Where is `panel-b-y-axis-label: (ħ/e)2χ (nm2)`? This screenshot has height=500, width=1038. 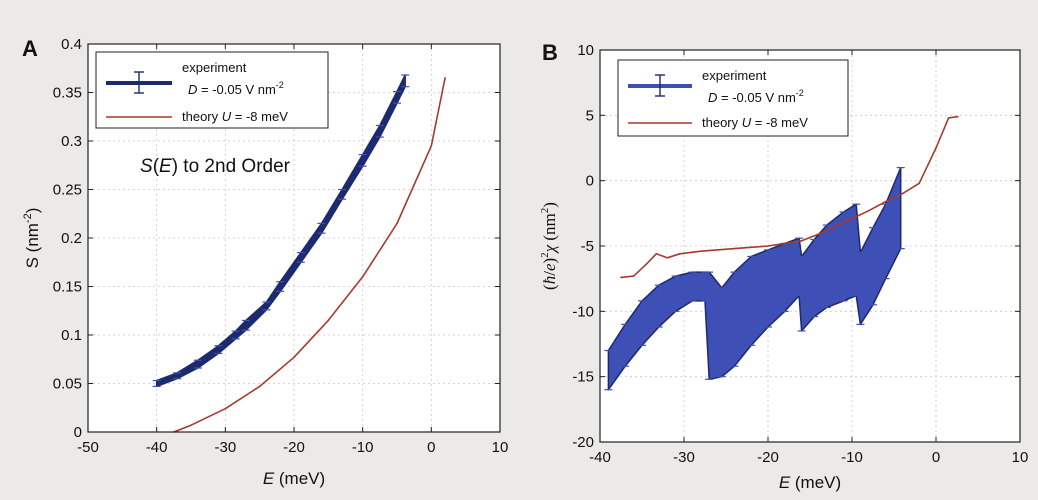
panel-b-y-axis-label: (ħ/e)2χ (nm2) is located at coordinates (549, 246).